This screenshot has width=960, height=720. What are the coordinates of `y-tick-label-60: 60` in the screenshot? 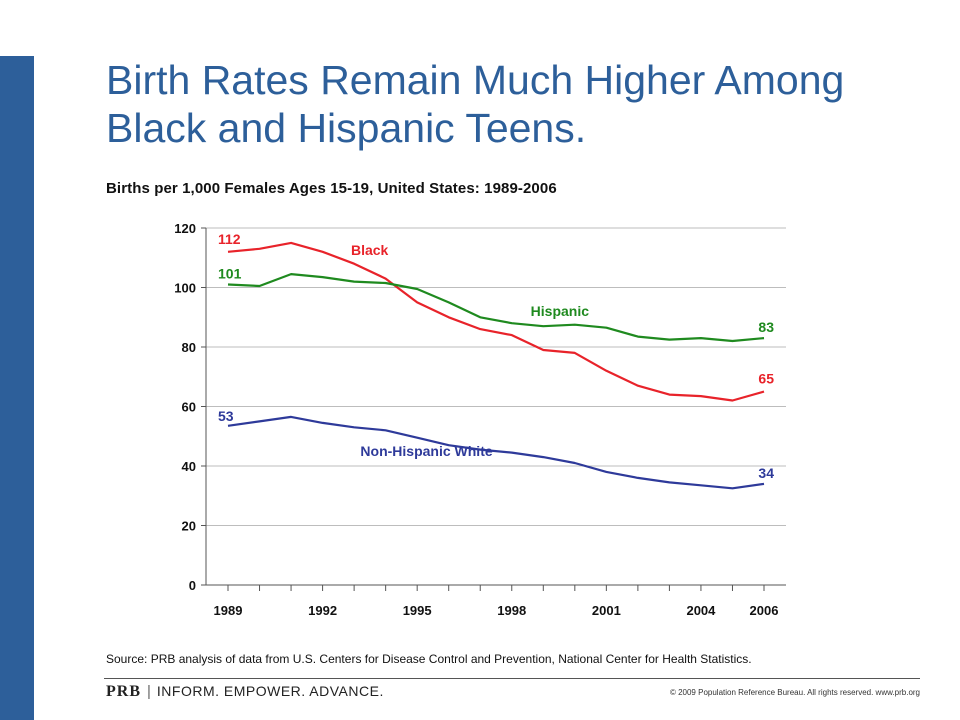 It's located at (189, 407).